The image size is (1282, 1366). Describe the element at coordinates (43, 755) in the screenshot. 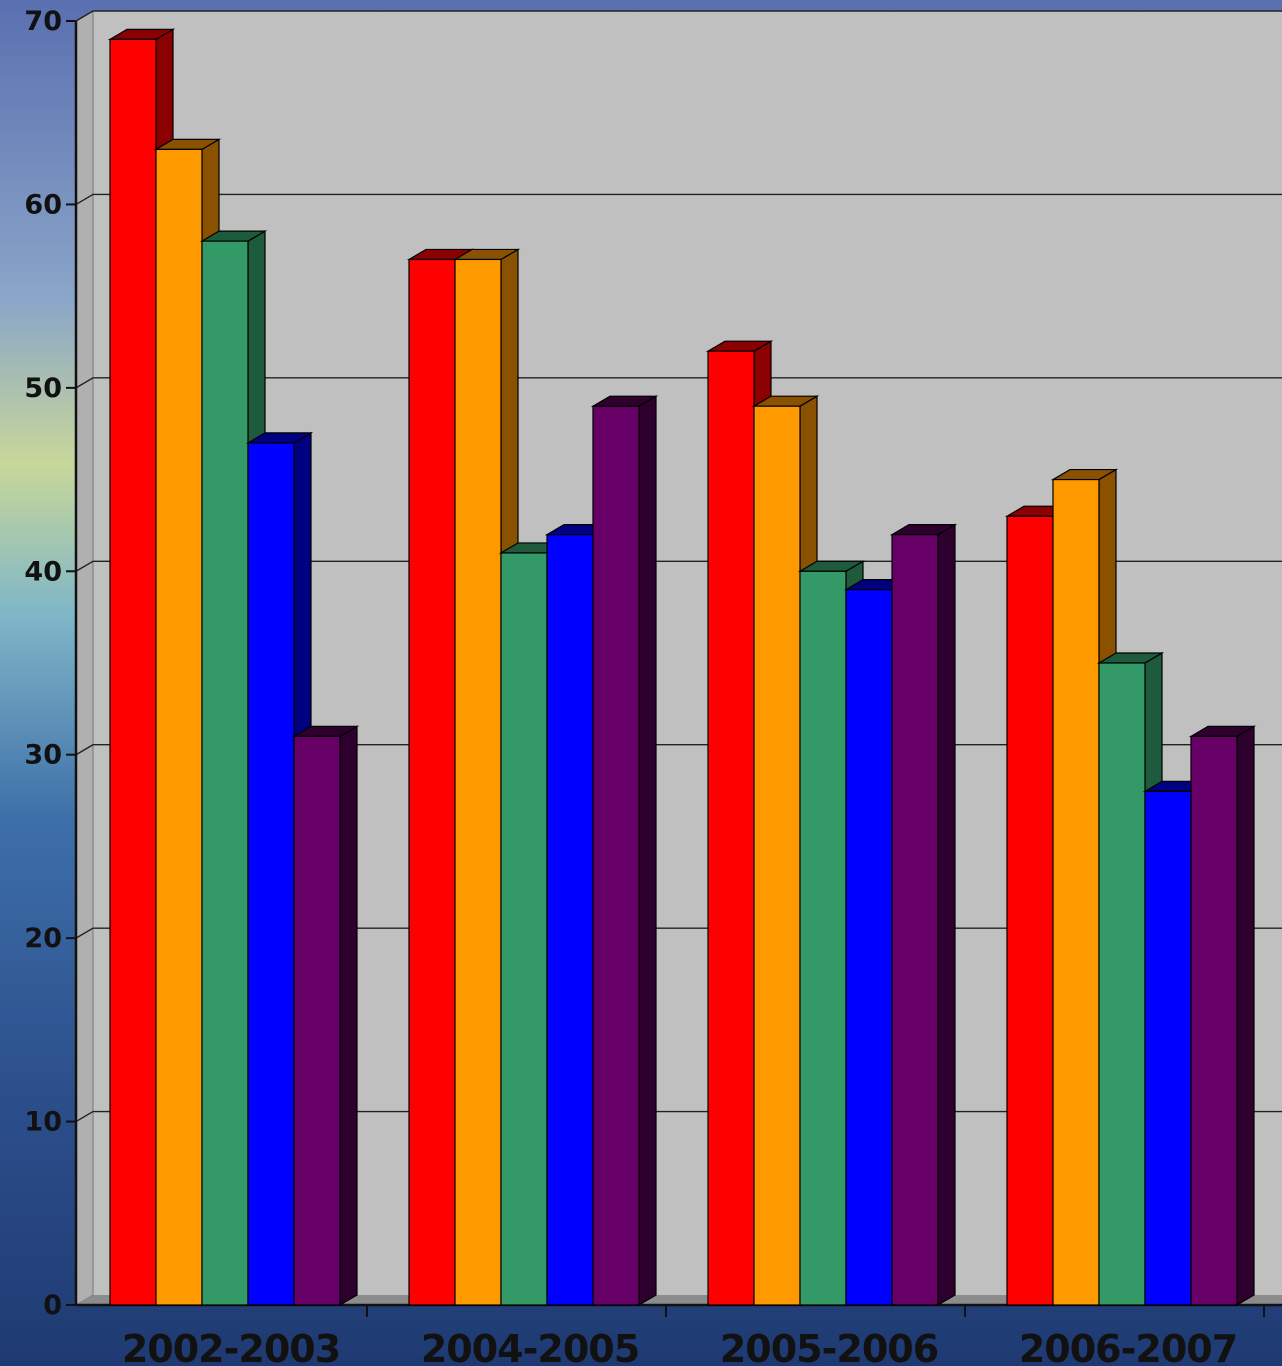

I see `y-tick-label: 30` at that location.